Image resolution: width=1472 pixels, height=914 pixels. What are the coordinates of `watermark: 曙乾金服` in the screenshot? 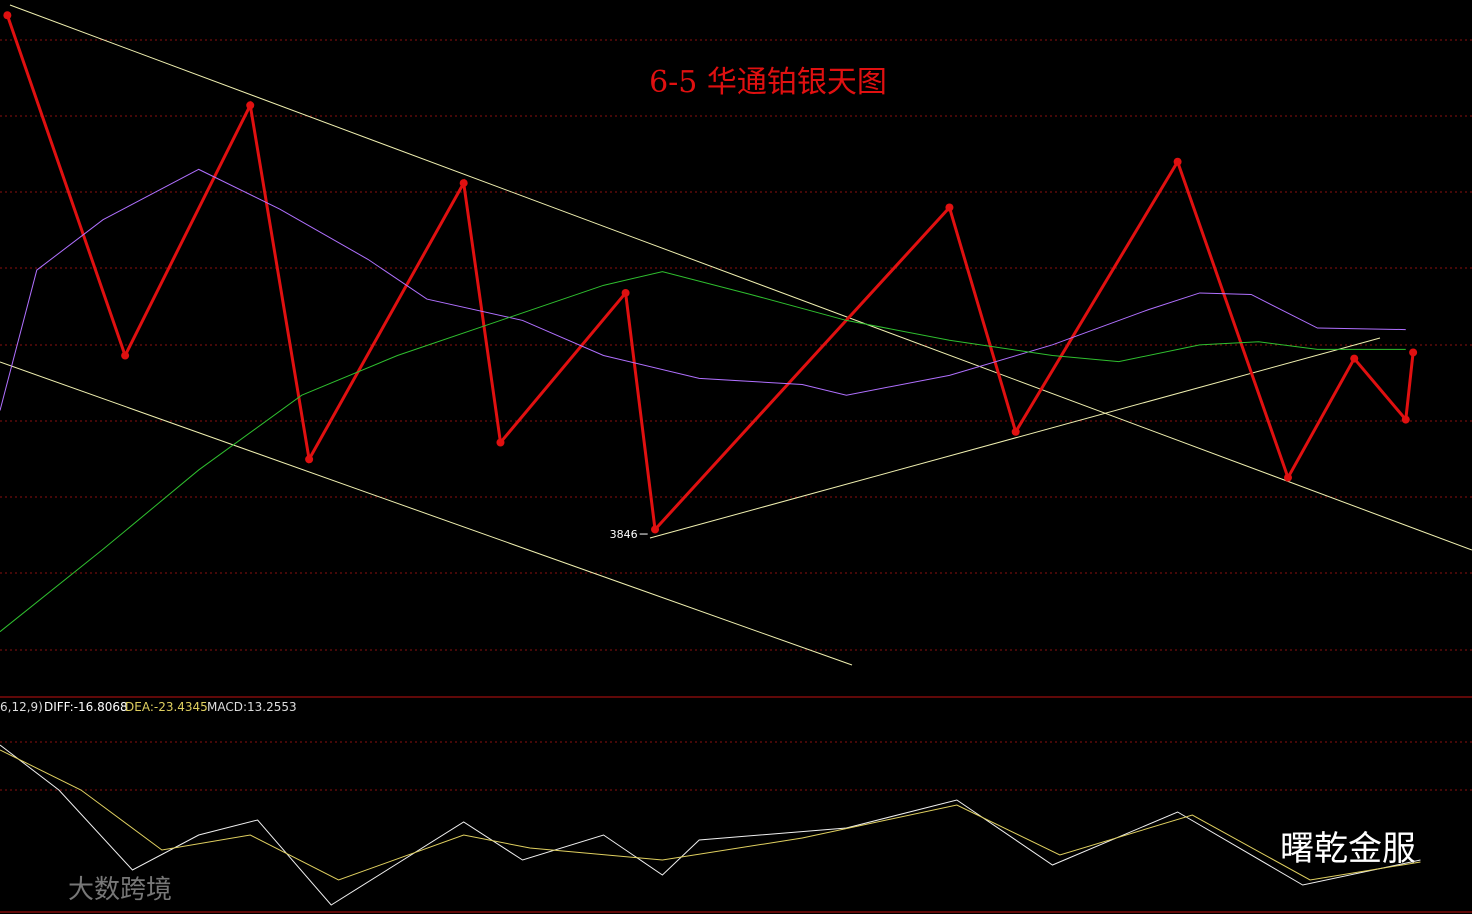 It's located at (1348, 849).